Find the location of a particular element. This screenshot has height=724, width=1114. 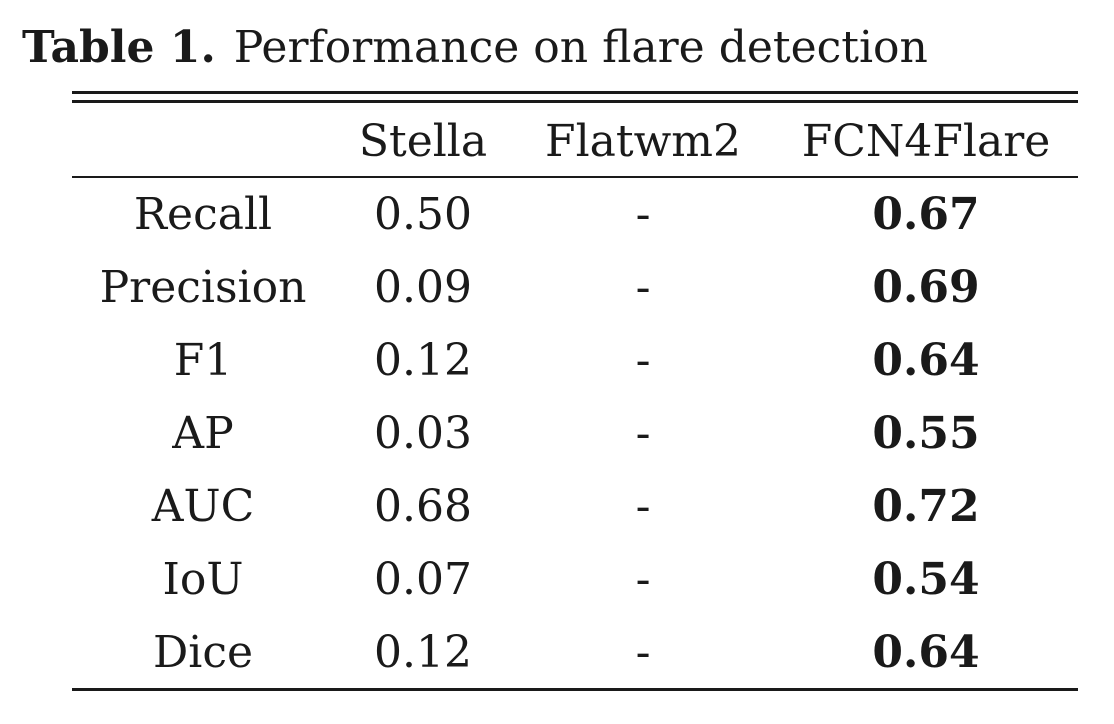

metric-cell: IoU is located at coordinates (203, 579).